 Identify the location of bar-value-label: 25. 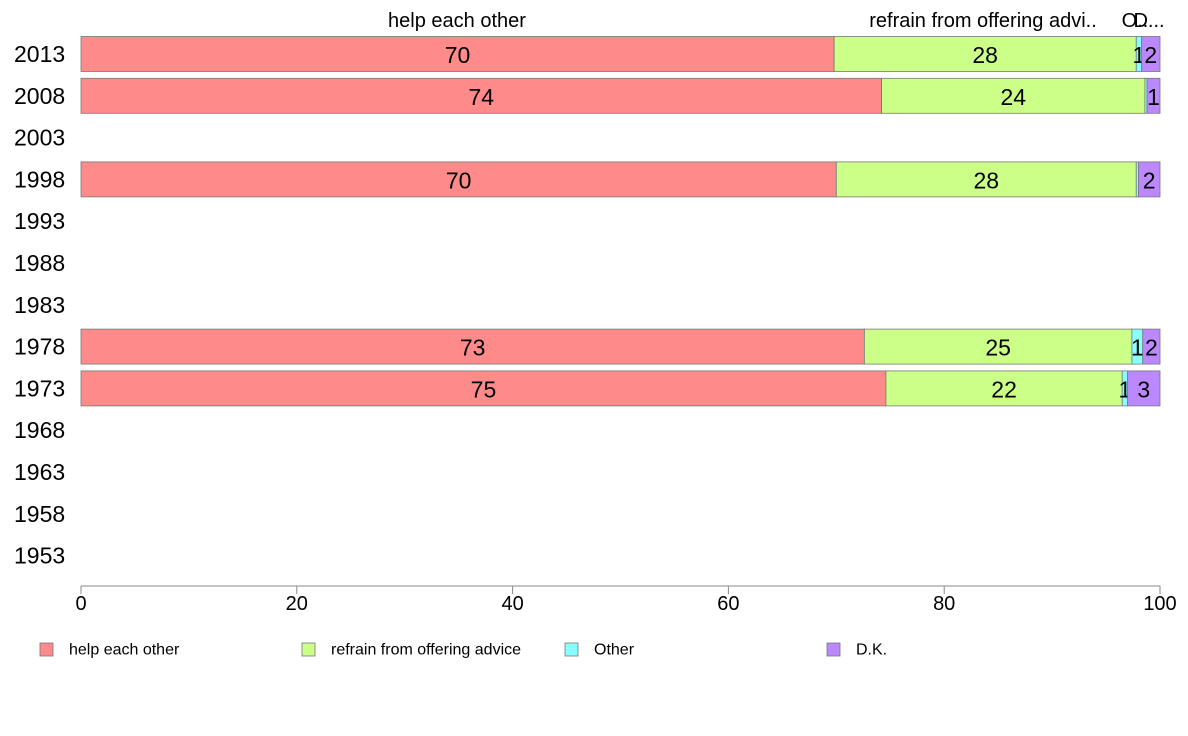
(998, 348).